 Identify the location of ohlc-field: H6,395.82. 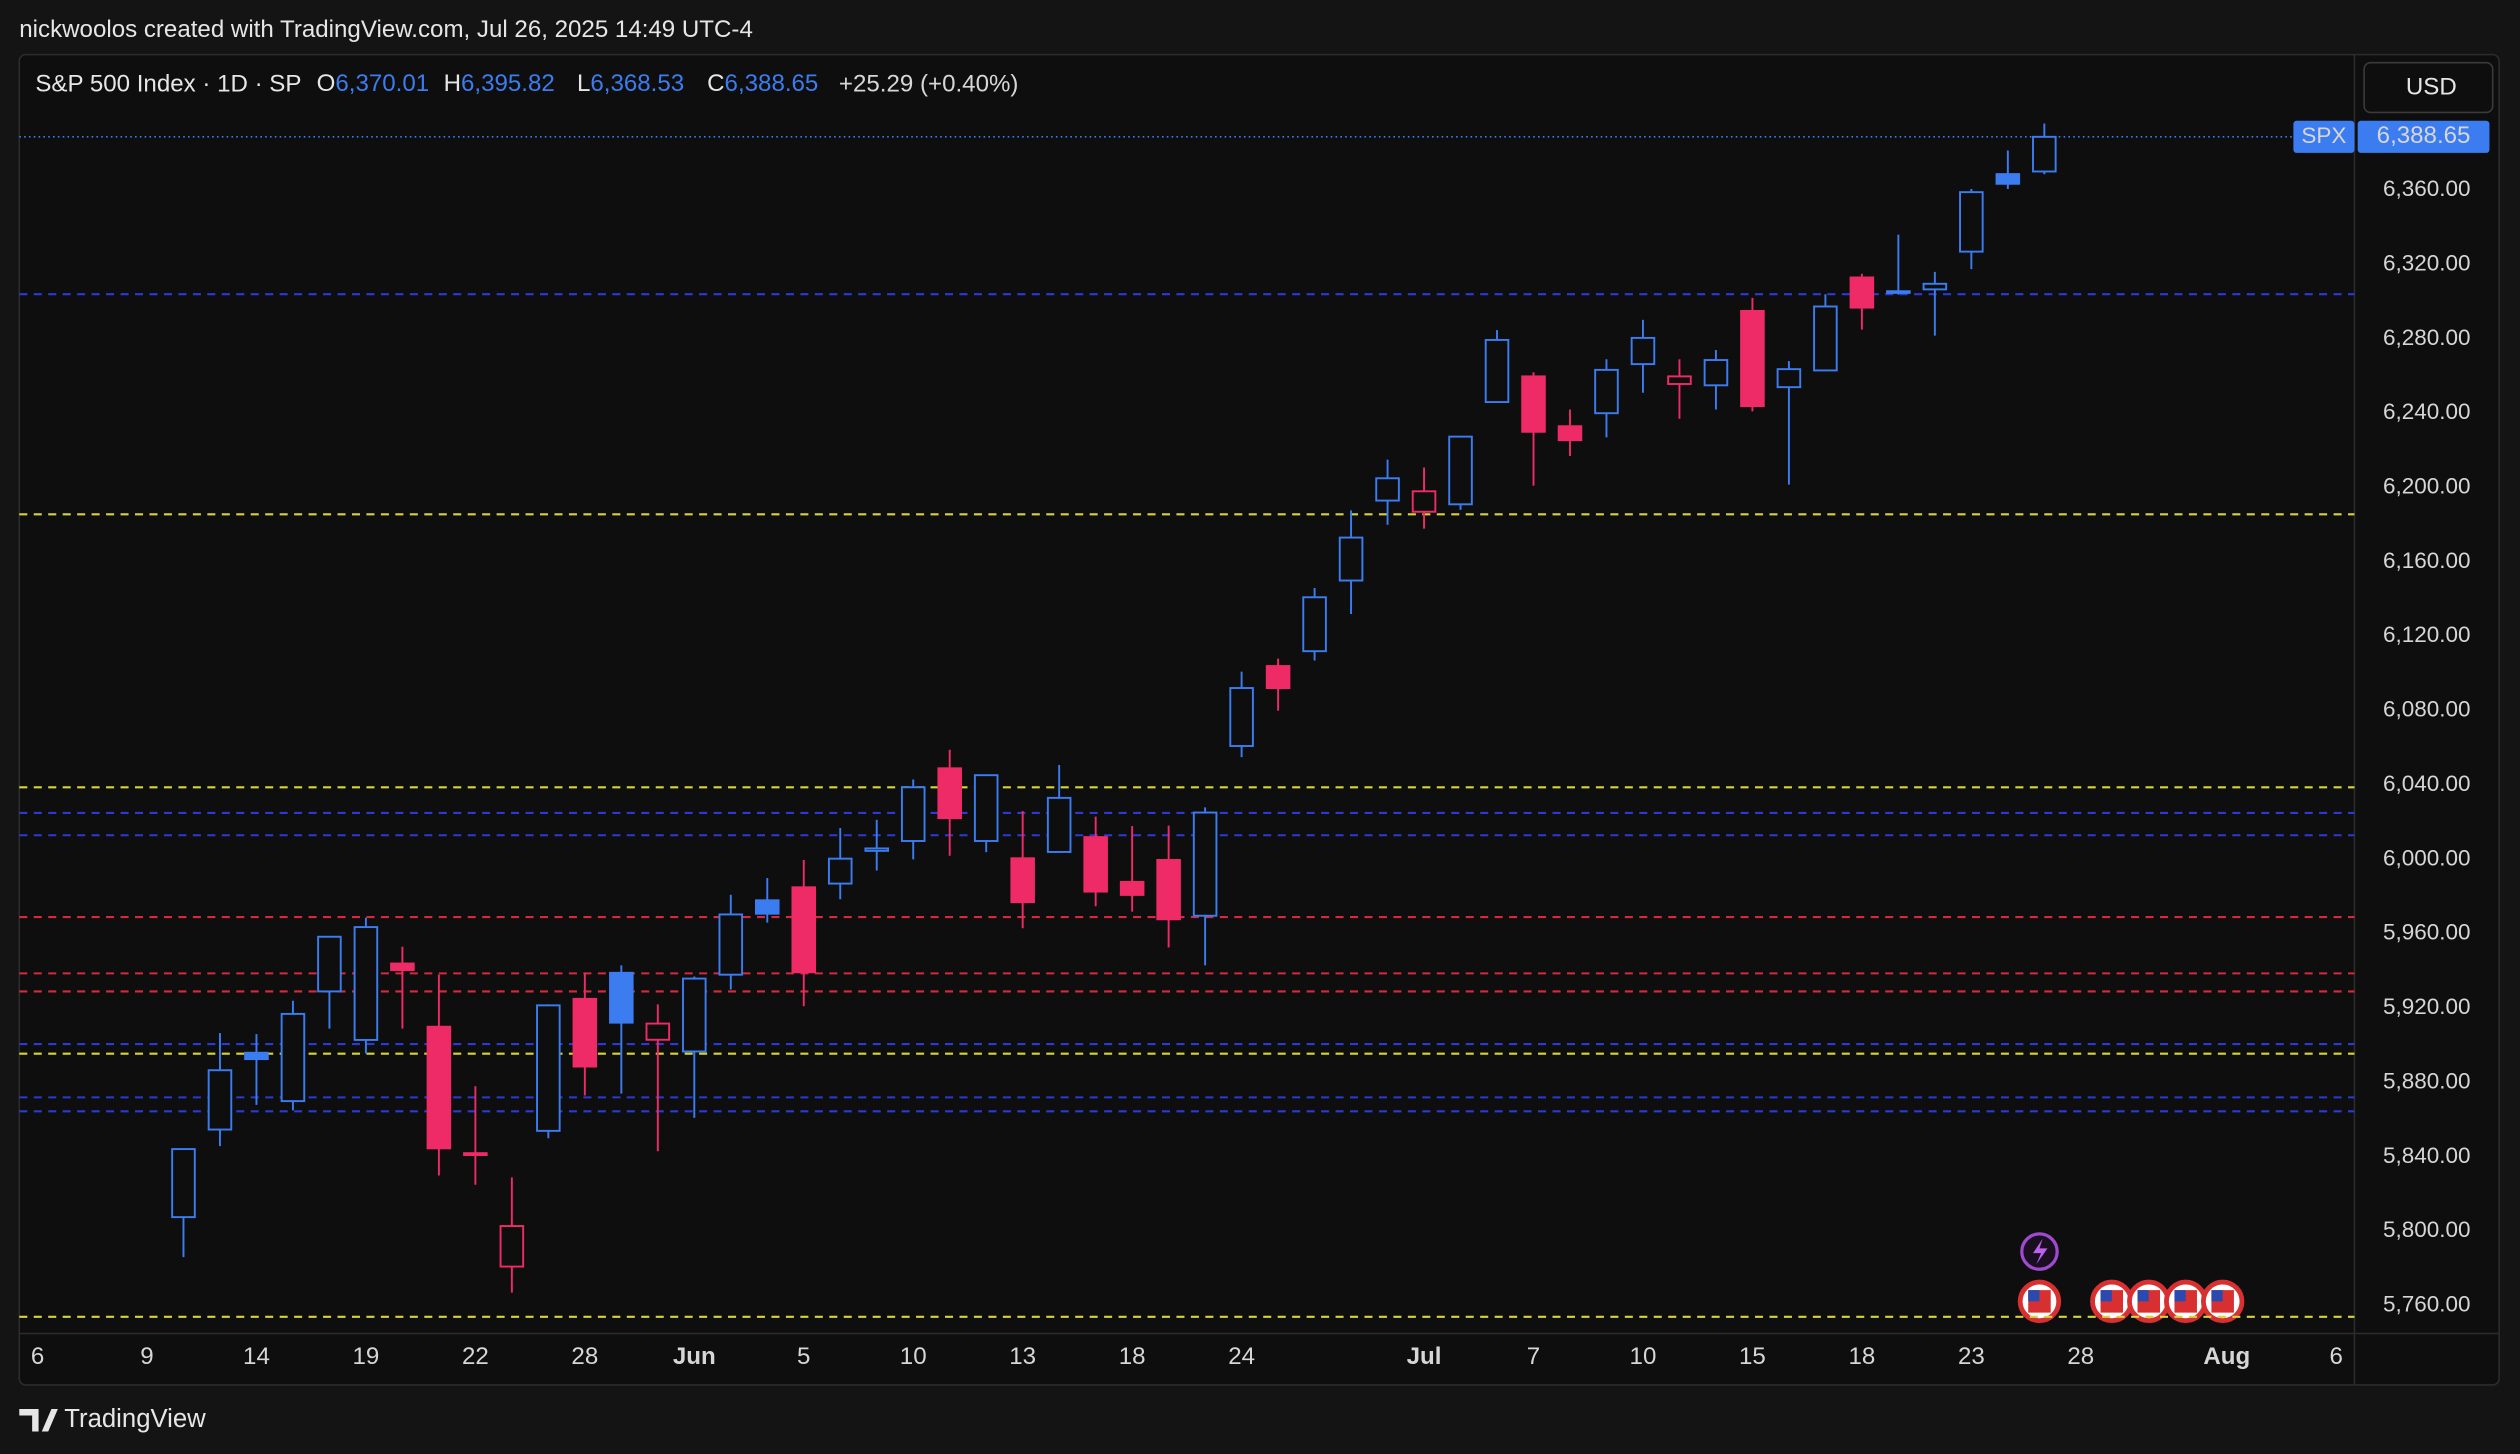
(499, 84).